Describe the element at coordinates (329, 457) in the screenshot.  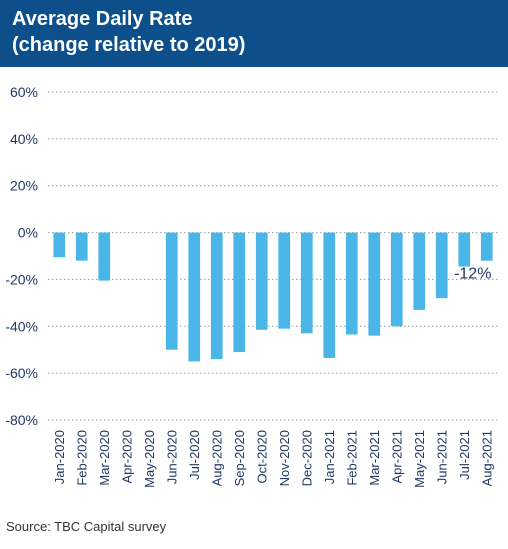
I see `x-tick-label: Jan-2021` at that location.